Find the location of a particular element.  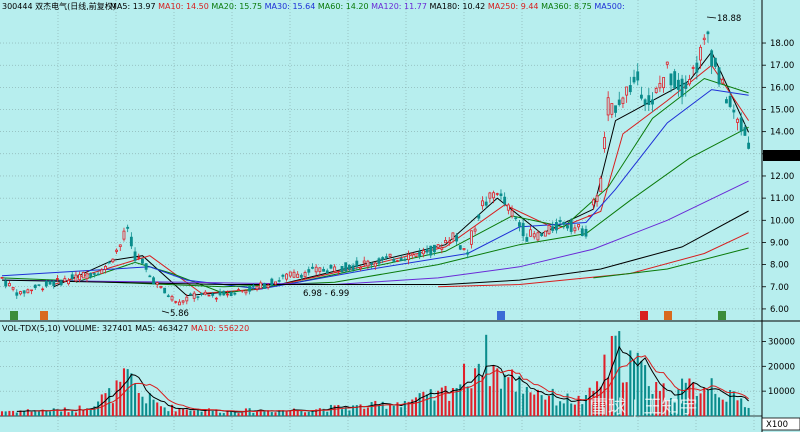

price-tick-label: 8.00 is located at coordinates (779, 266).